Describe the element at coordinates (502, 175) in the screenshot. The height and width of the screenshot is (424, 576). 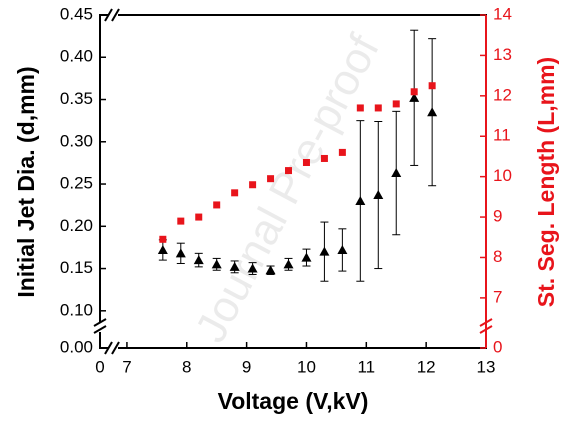
I see `y2-tick-label: 10` at that location.